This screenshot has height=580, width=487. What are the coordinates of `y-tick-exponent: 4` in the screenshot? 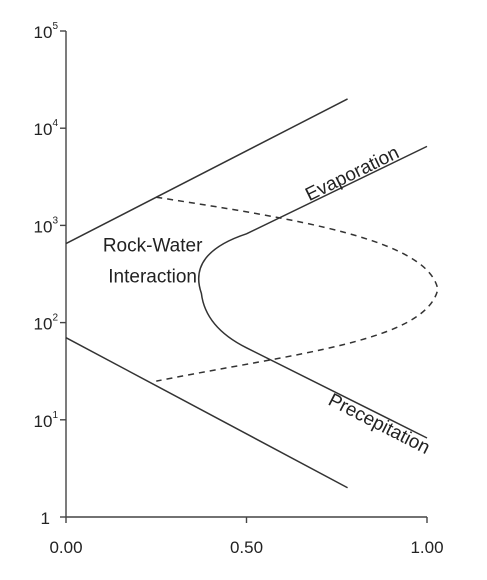 It's located at (55, 123).